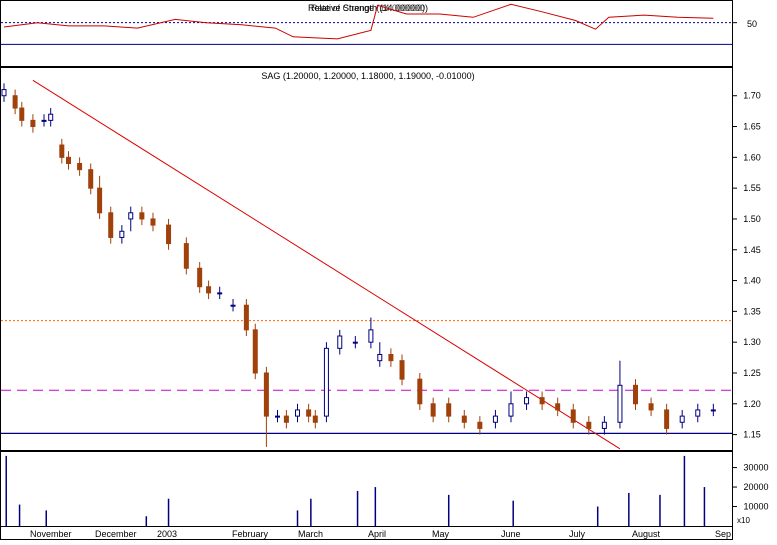 The height and width of the screenshot is (545, 777). I want to click on volume-plot: 30000 20000 10000, so click(387, 490).